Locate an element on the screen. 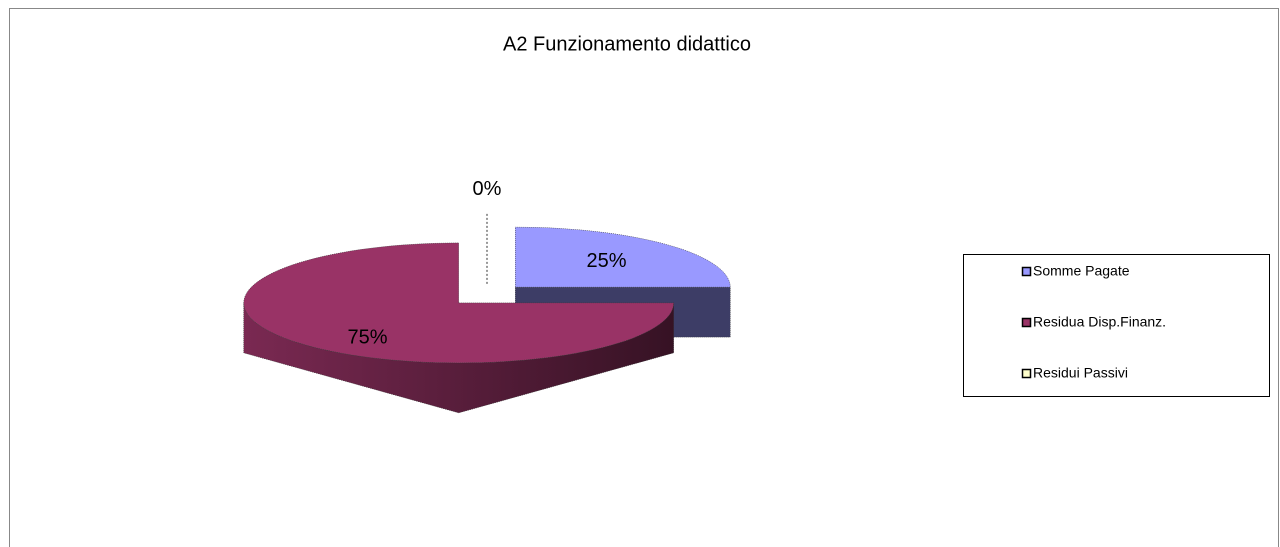  slice-side is located at coordinates (458, 358).